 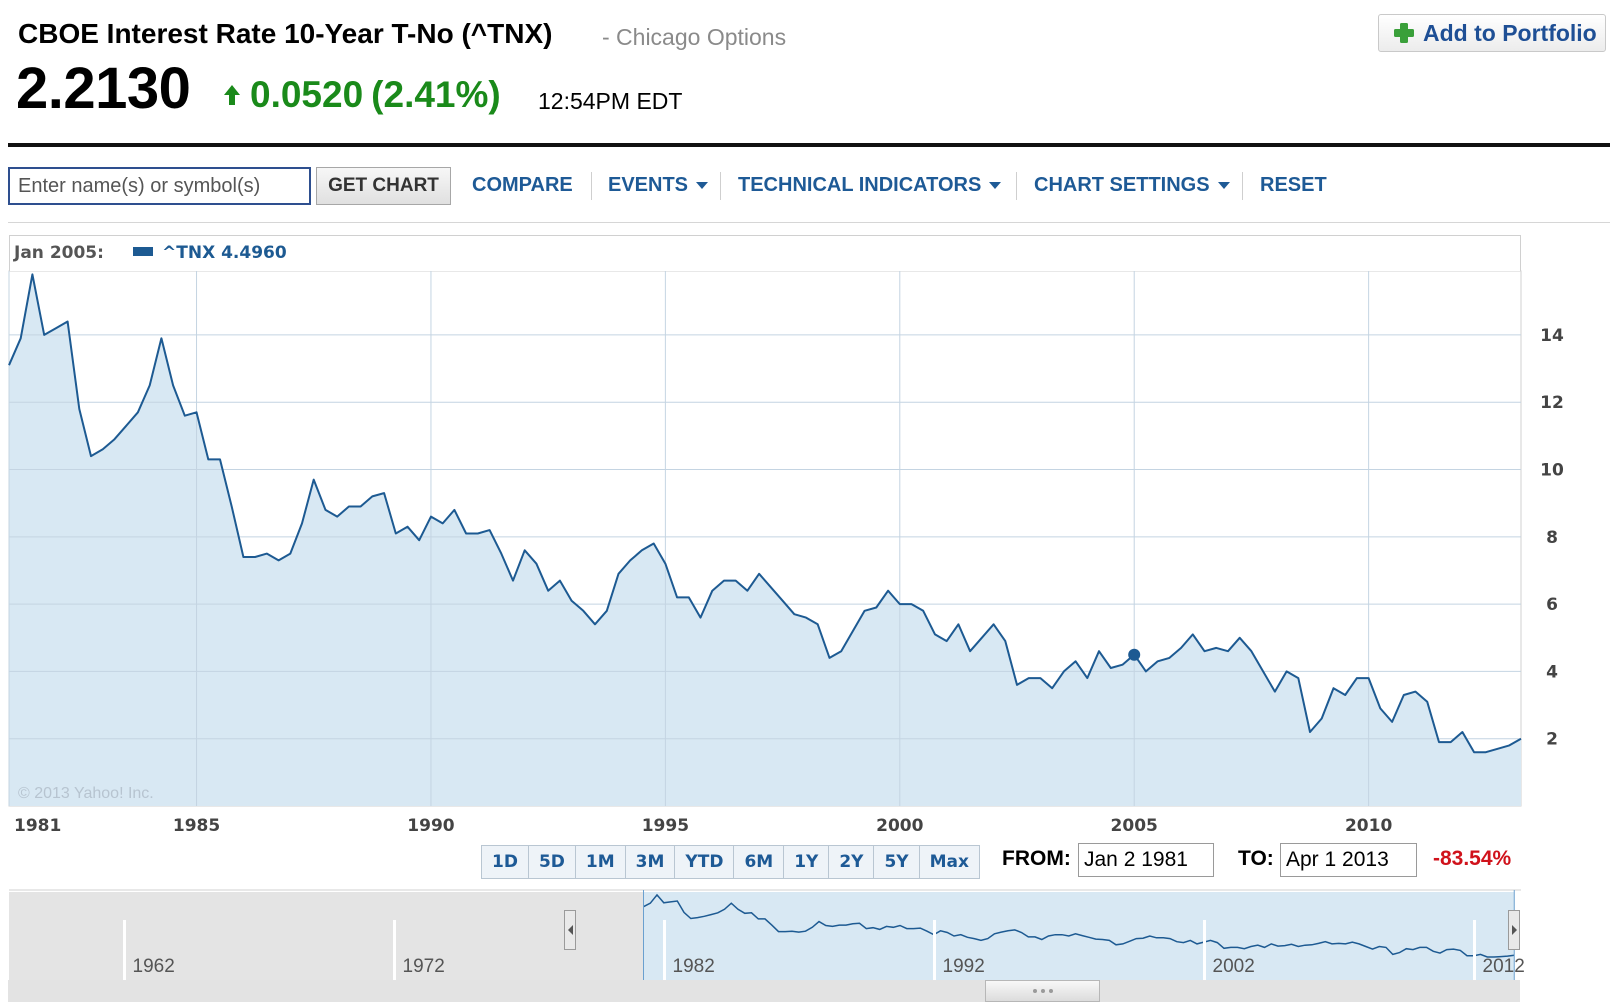 I want to click on range-button-max: Max, so click(x=949, y=862).